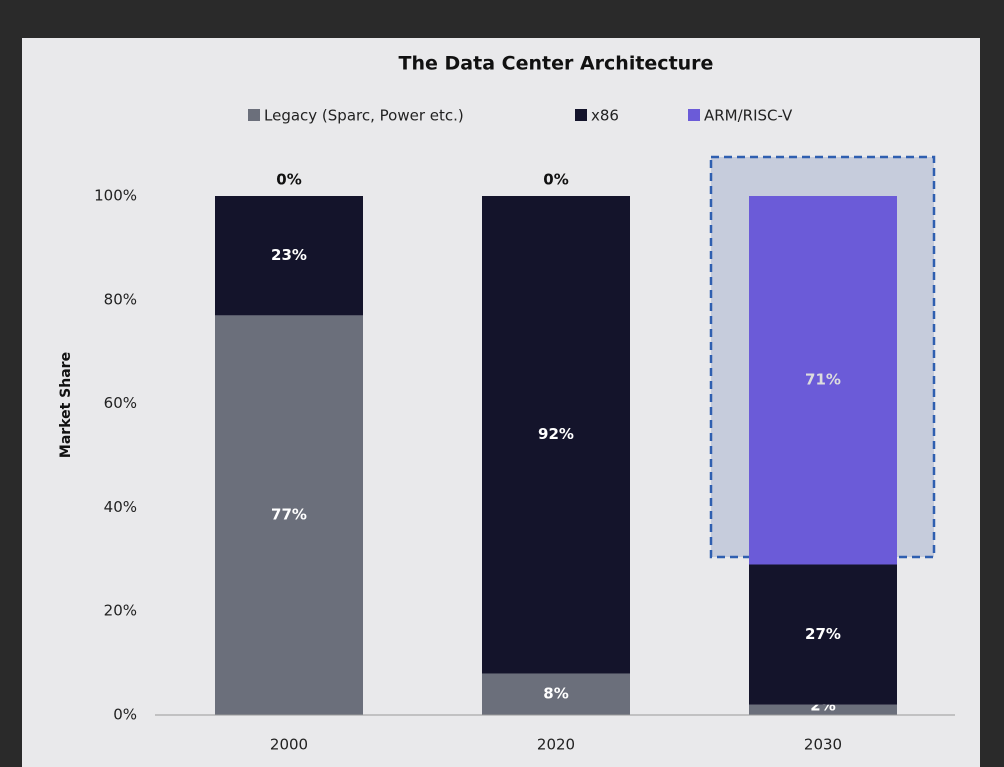 Image resolution: width=1004 pixels, height=767 pixels. What do you see at coordinates (364, 116) in the screenshot?
I see `legend-label: Legacy (Sparc, Power etc.)` at bounding box center [364, 116].